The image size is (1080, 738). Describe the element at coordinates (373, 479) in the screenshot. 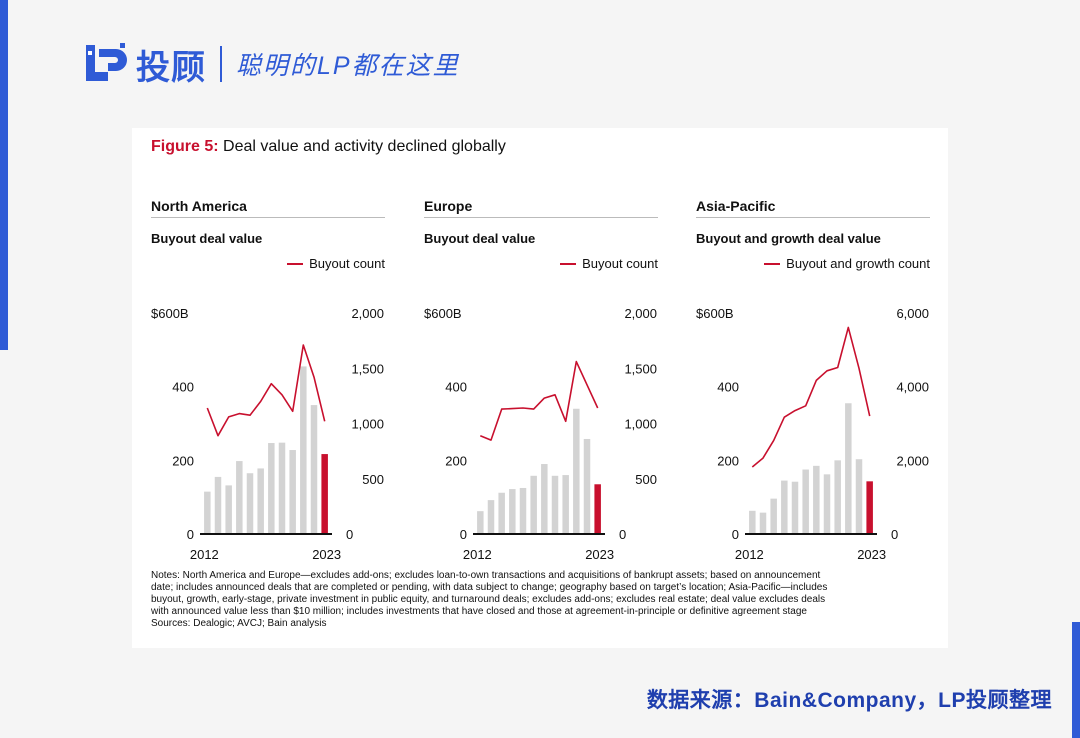

I see `right-axis-tick-label: 500` at that location.